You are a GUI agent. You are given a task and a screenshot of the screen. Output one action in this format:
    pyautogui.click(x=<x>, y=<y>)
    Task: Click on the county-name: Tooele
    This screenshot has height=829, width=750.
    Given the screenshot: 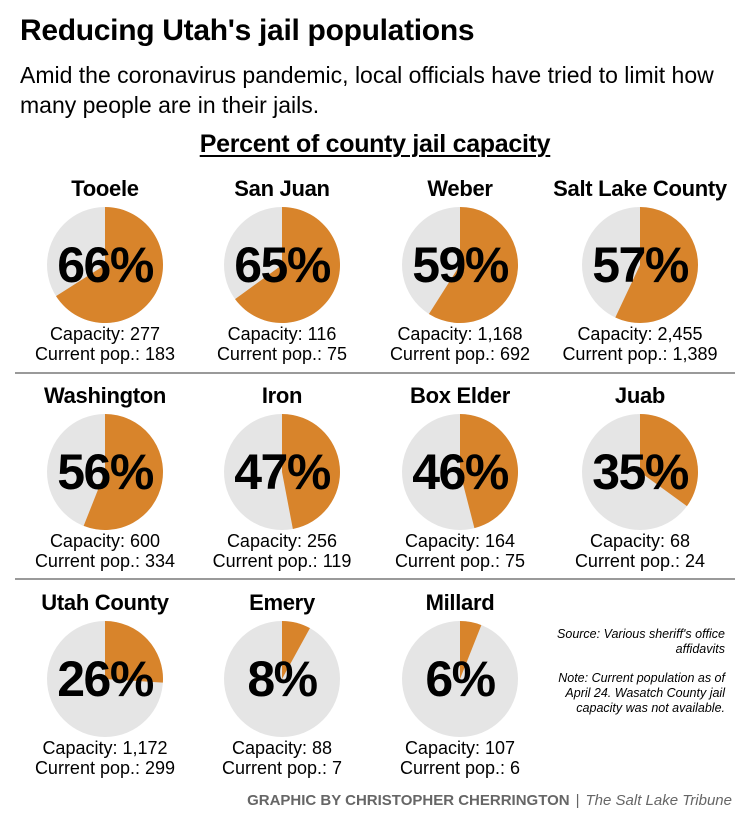 What is the action you would take?
    pyautogui.click(x=105, y=188)
    